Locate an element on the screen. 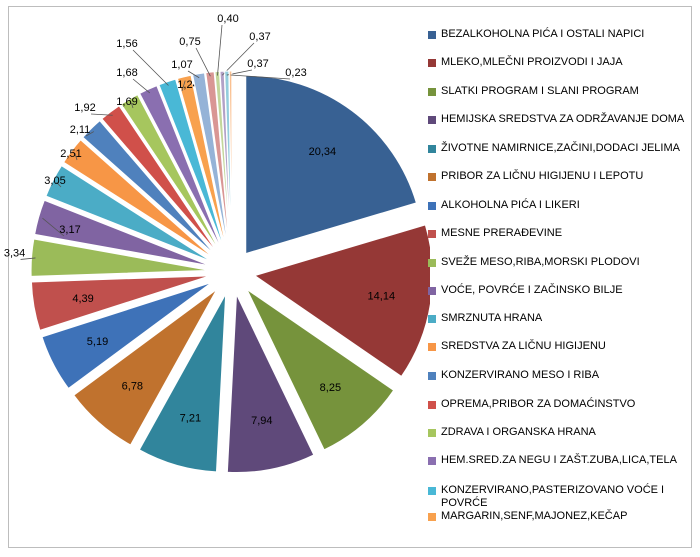 The image size is (700, 557). legend-label: ZDRAVA I ORGANSKA HRANA is located at coordinates (518, 432).